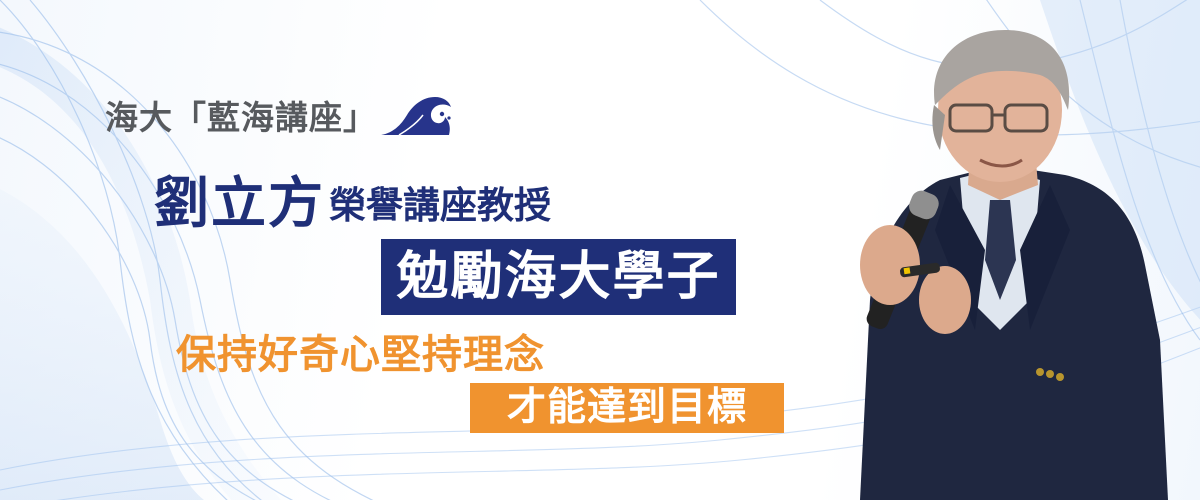 This screenshot has height=500, width=1200. What do you see at coordinates (627, 408) in the screenshot?
I see `quote-line-2: 才能達到目標` at bounding box center [627, 408].